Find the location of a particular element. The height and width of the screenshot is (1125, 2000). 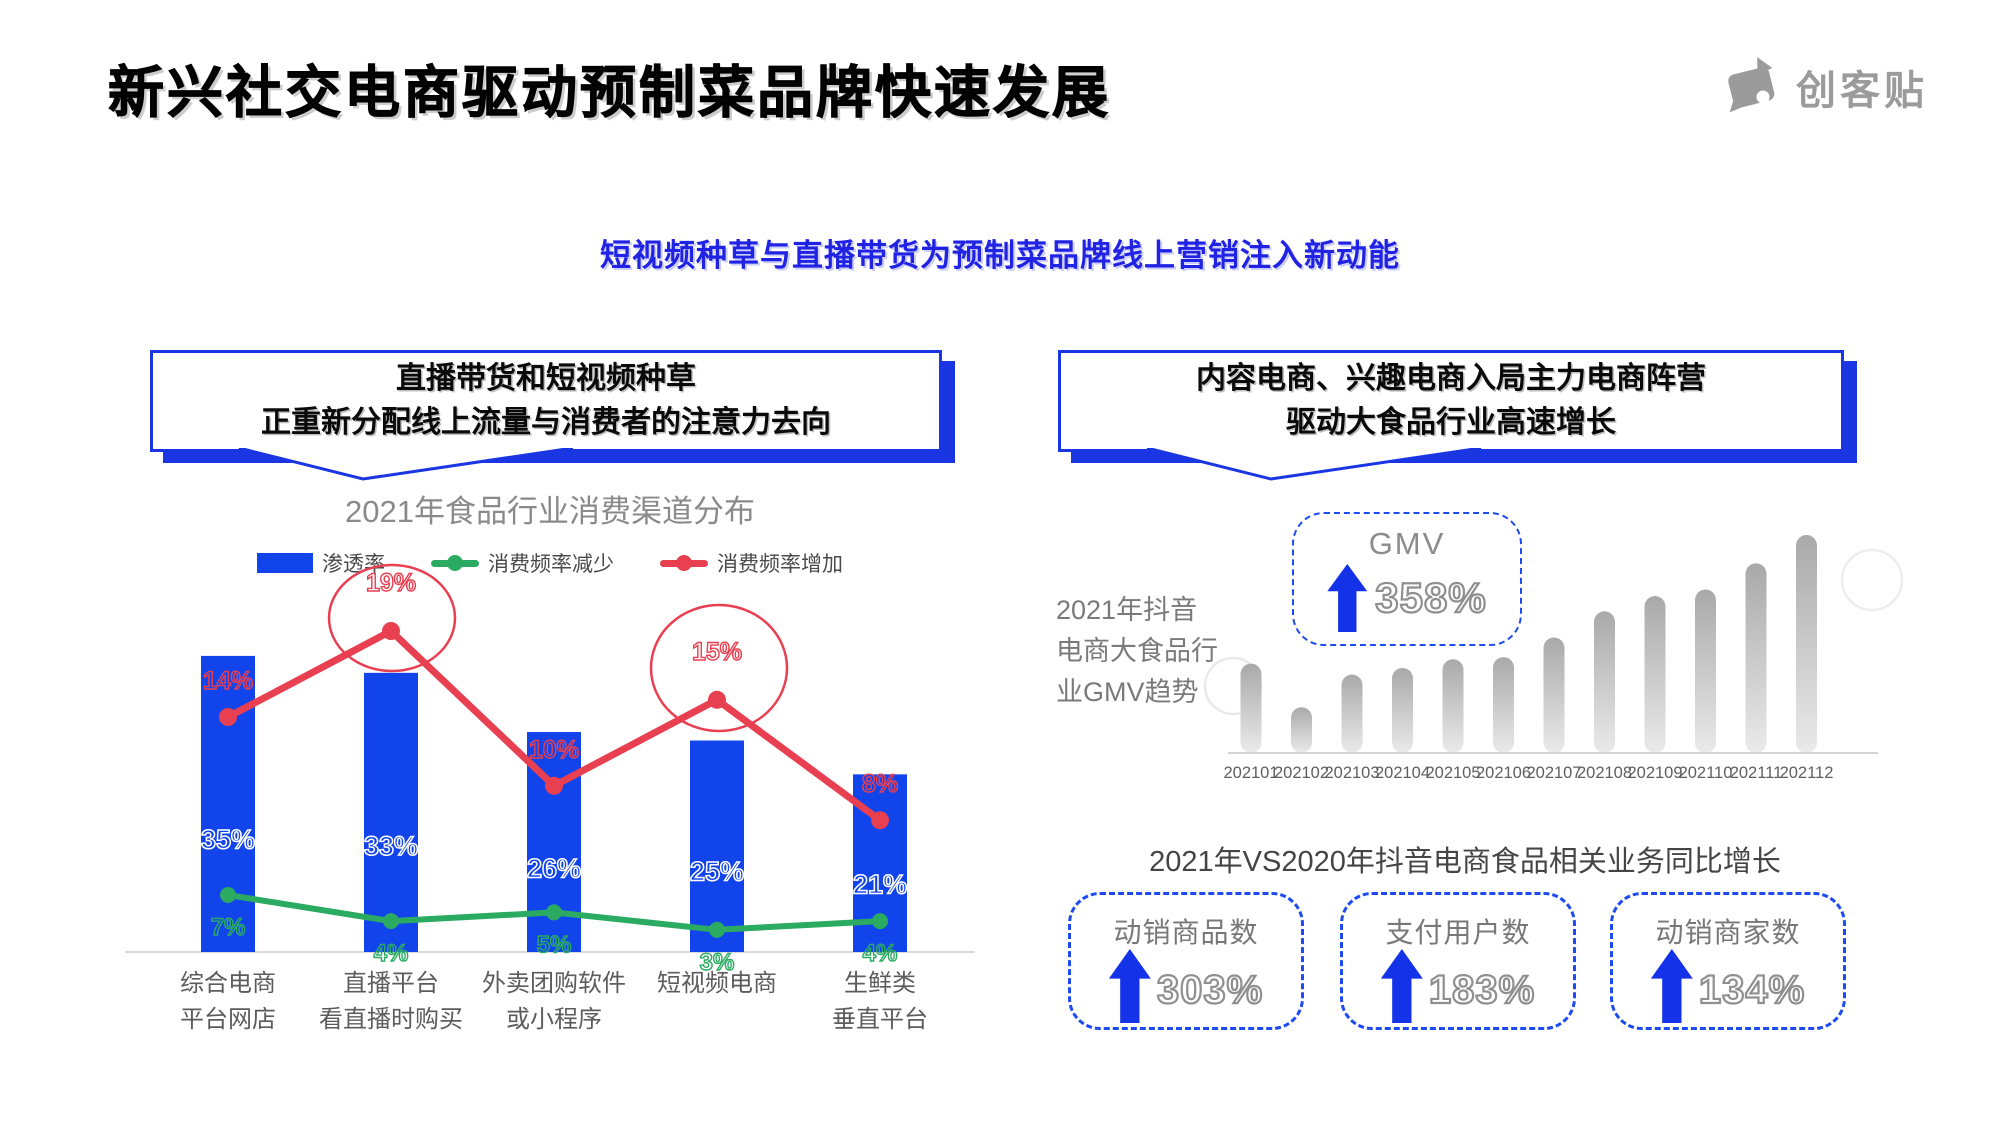

month-label: 202108 is located at coordinates (1604, 773).